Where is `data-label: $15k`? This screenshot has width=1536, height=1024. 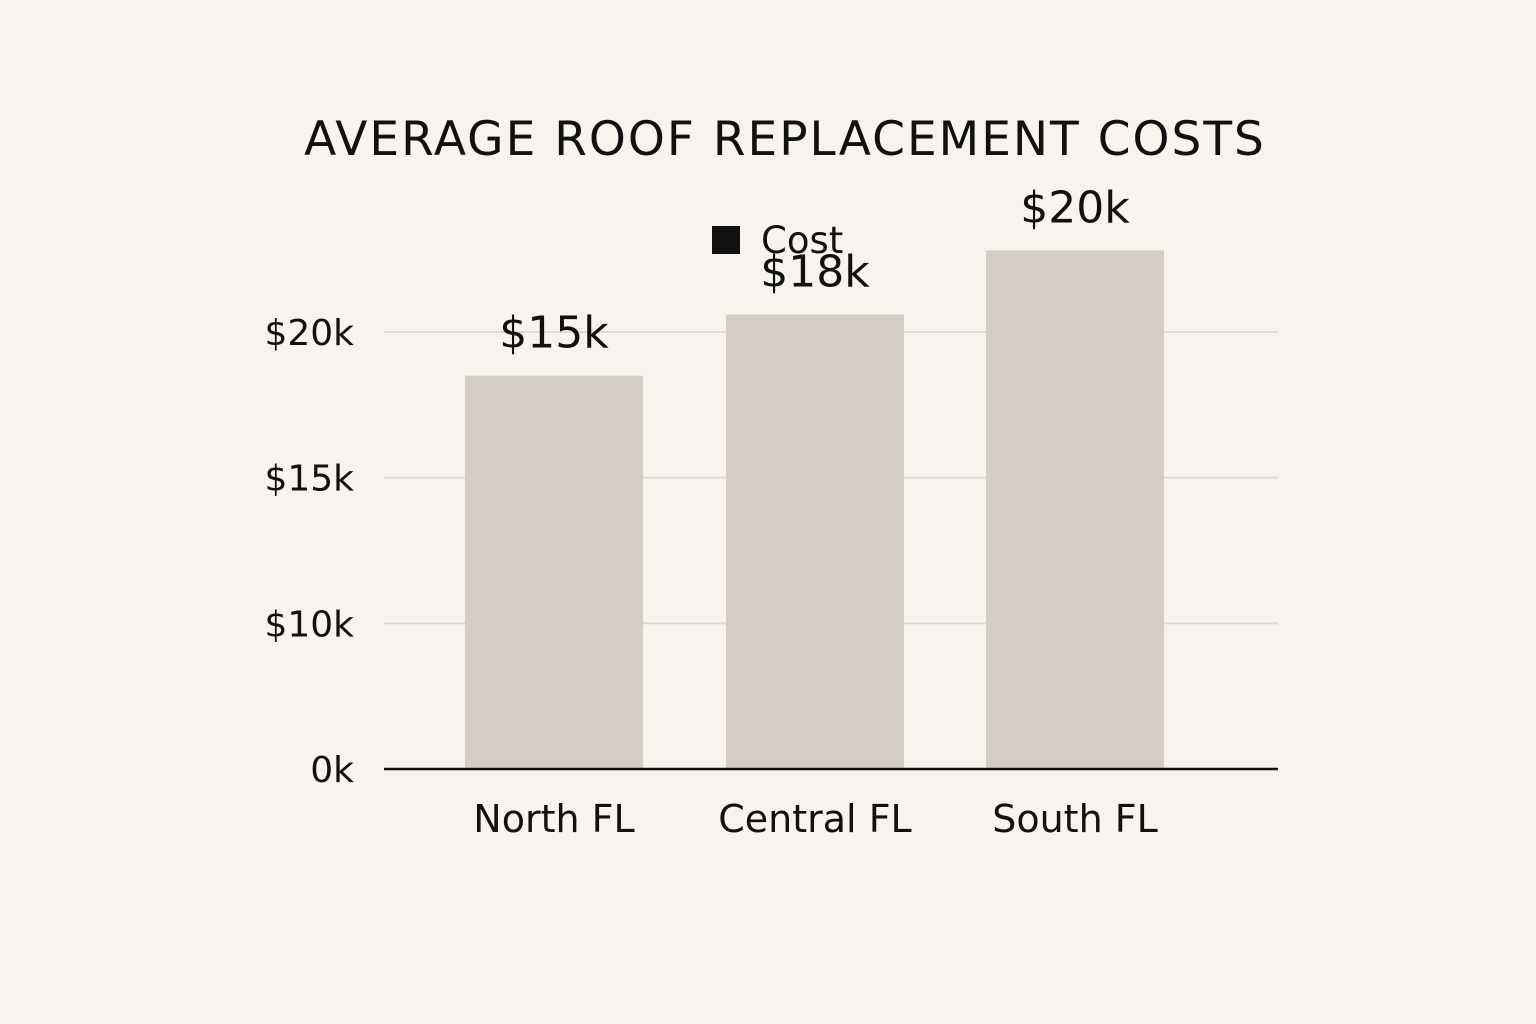
data-label: $15k is located at coordinates (554, 333).